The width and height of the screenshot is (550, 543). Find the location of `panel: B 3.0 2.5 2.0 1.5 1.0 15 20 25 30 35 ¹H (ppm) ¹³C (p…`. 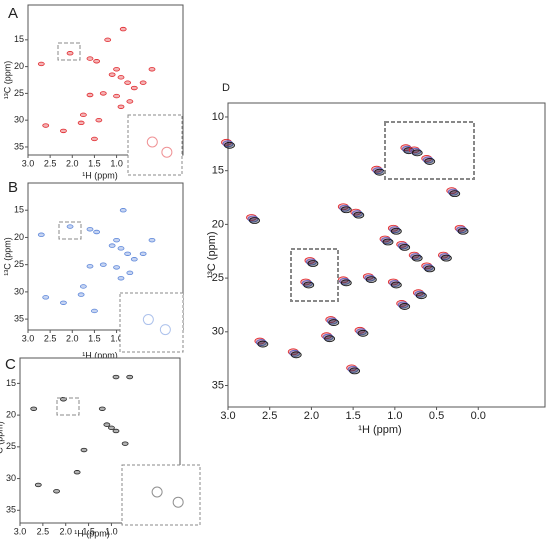

panel: B 3.0 2.5 2.0 1.5 1.0 15 20 25 30 35 ¹H (ppm) ¹³C (p… is located at coordinates (93, 269).